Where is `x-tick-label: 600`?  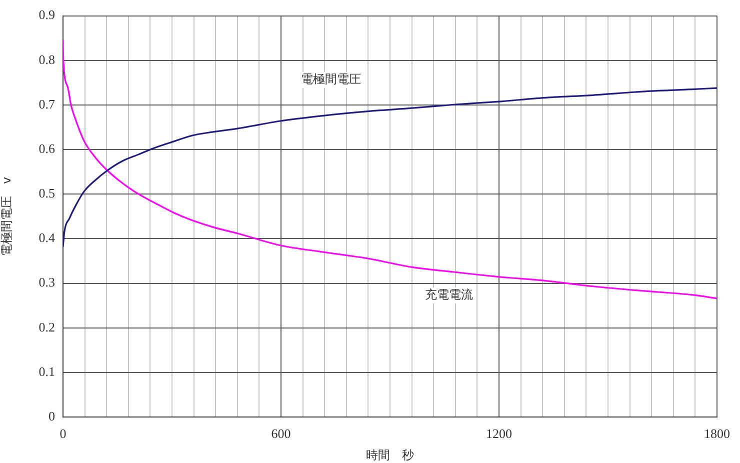
x-tick-label: 600 is located at coordinates (281, 434).